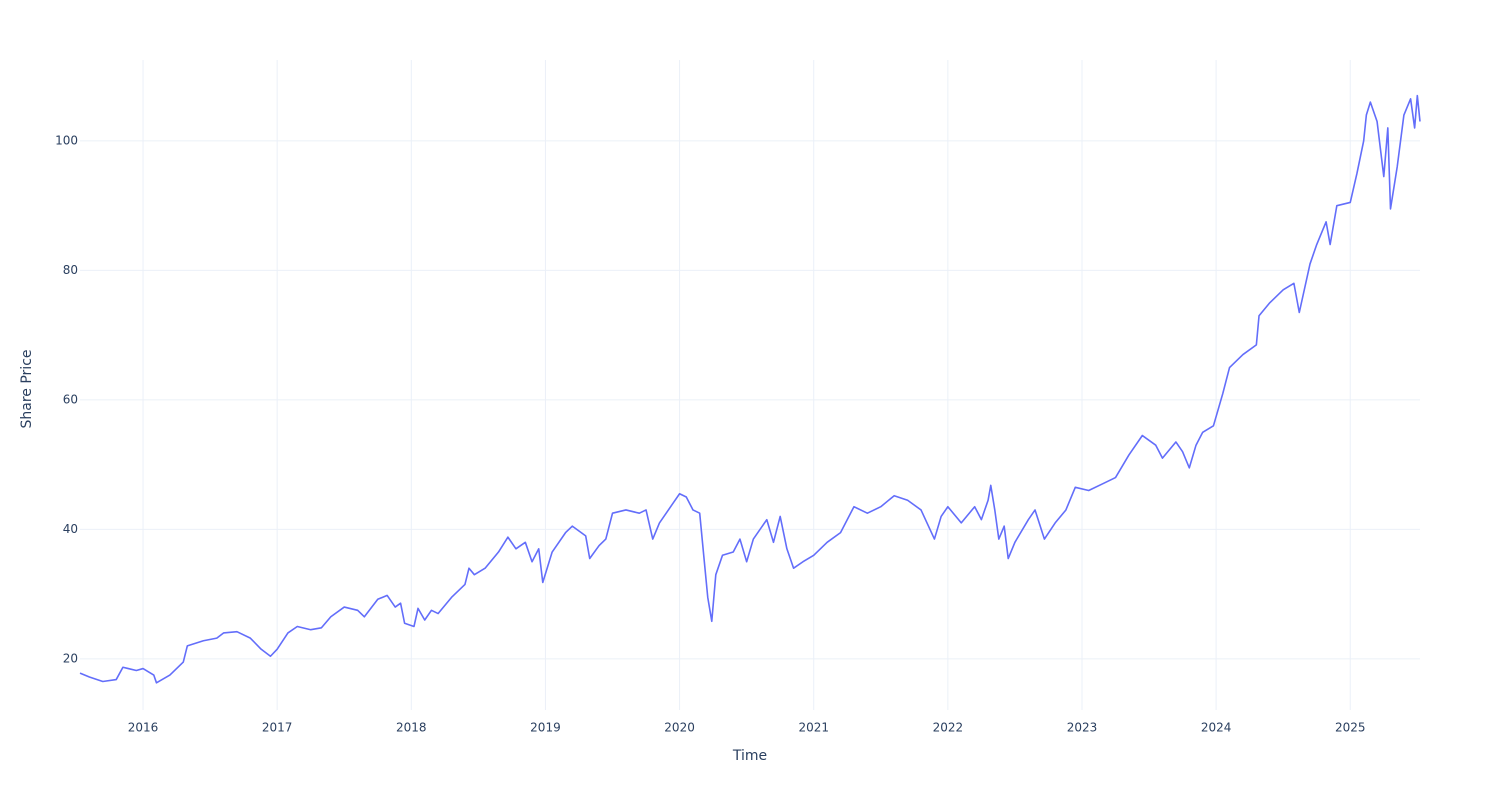 The image size is (1500, 800). What do you see at coordinates (27, 388) in the screenshot?
I see `y-axis-title: Share Price` at bounding box center [27, 388].